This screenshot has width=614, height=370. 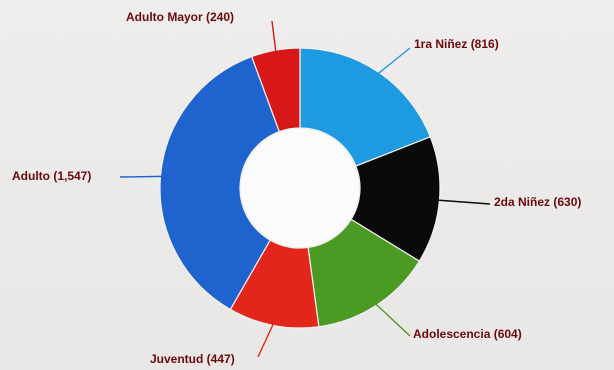 What do you see at coordinates (456, 44) in the screenshot?
I see `slice-label-1ra-ni-ez: 1ra Niñez (816)` at bounding box center [456, 44].